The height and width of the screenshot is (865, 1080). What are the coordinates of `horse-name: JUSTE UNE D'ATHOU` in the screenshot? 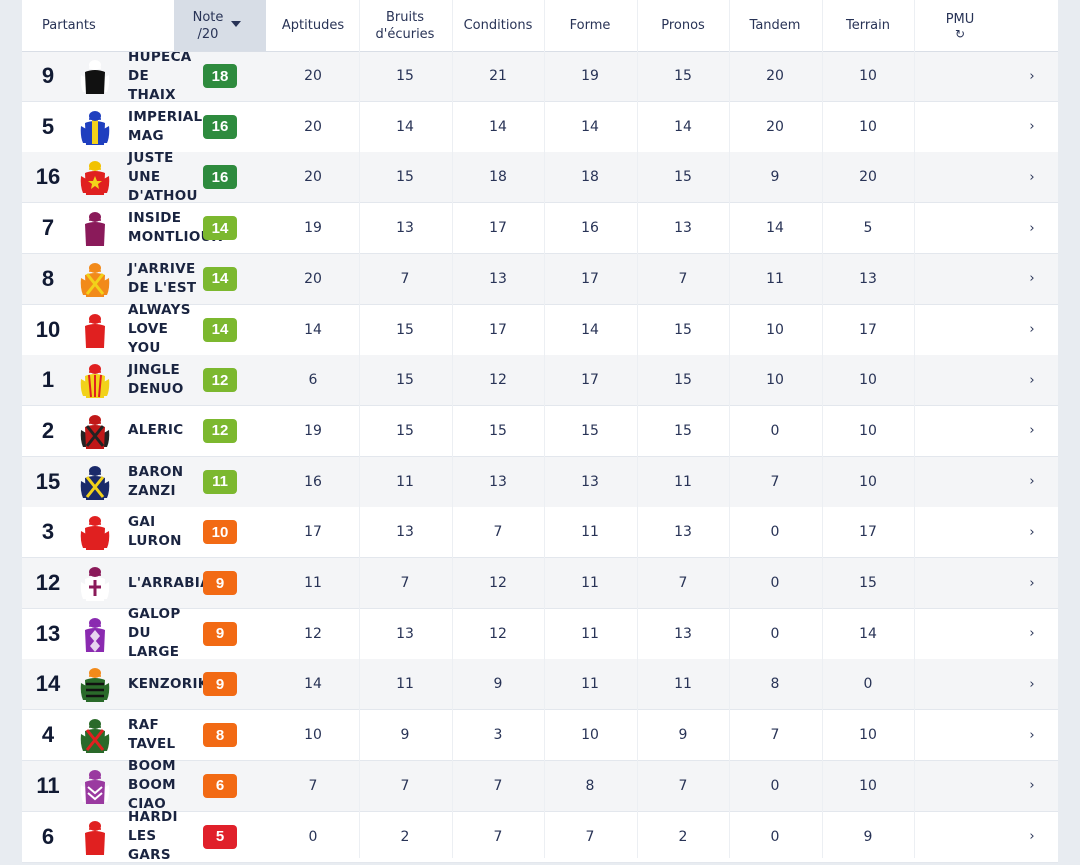 It's located at (163, 176).